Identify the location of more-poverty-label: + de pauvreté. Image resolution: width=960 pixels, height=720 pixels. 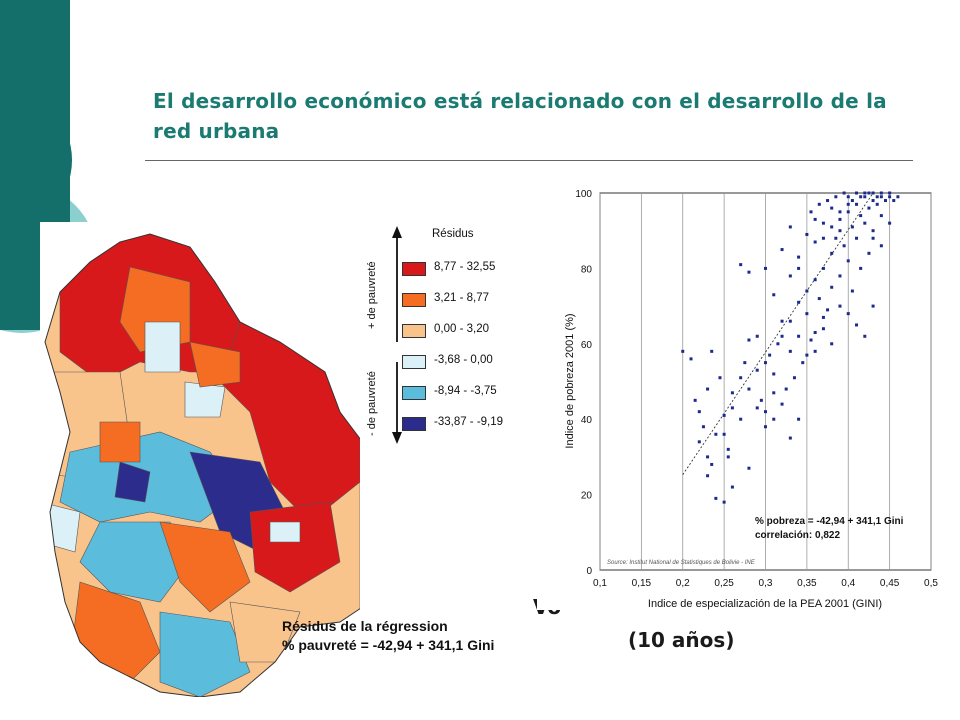
(372, 295).